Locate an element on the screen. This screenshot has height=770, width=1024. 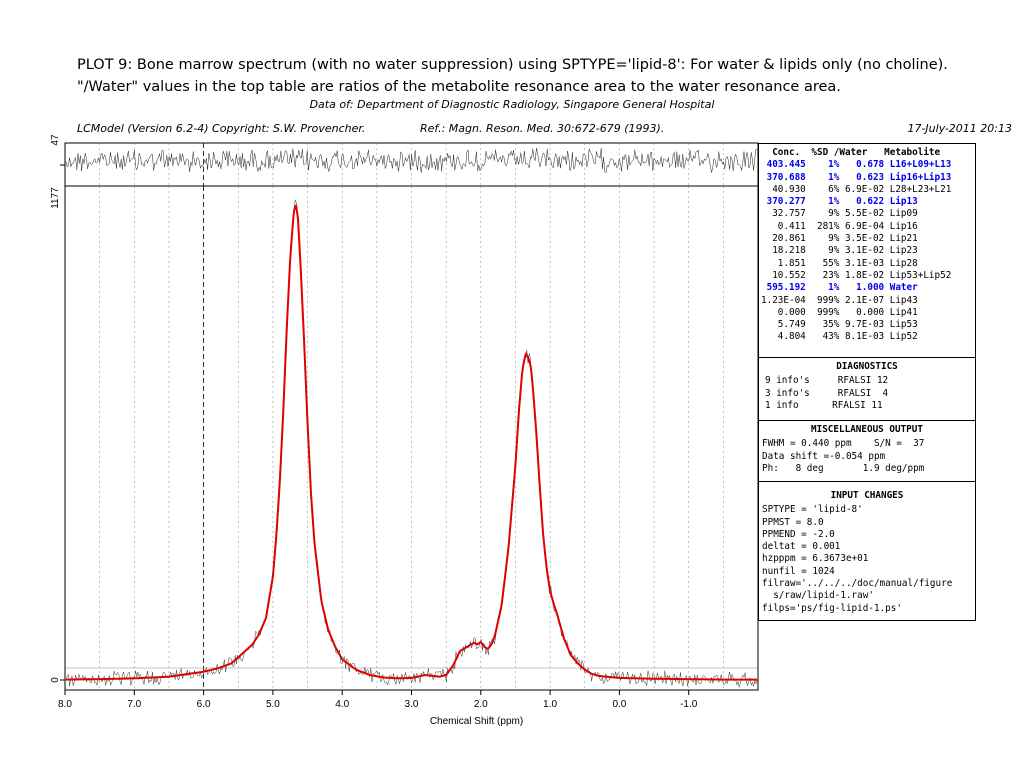
diagnostics-line: 3 info's RFALSI 4 is located at coordinates (827, 393).